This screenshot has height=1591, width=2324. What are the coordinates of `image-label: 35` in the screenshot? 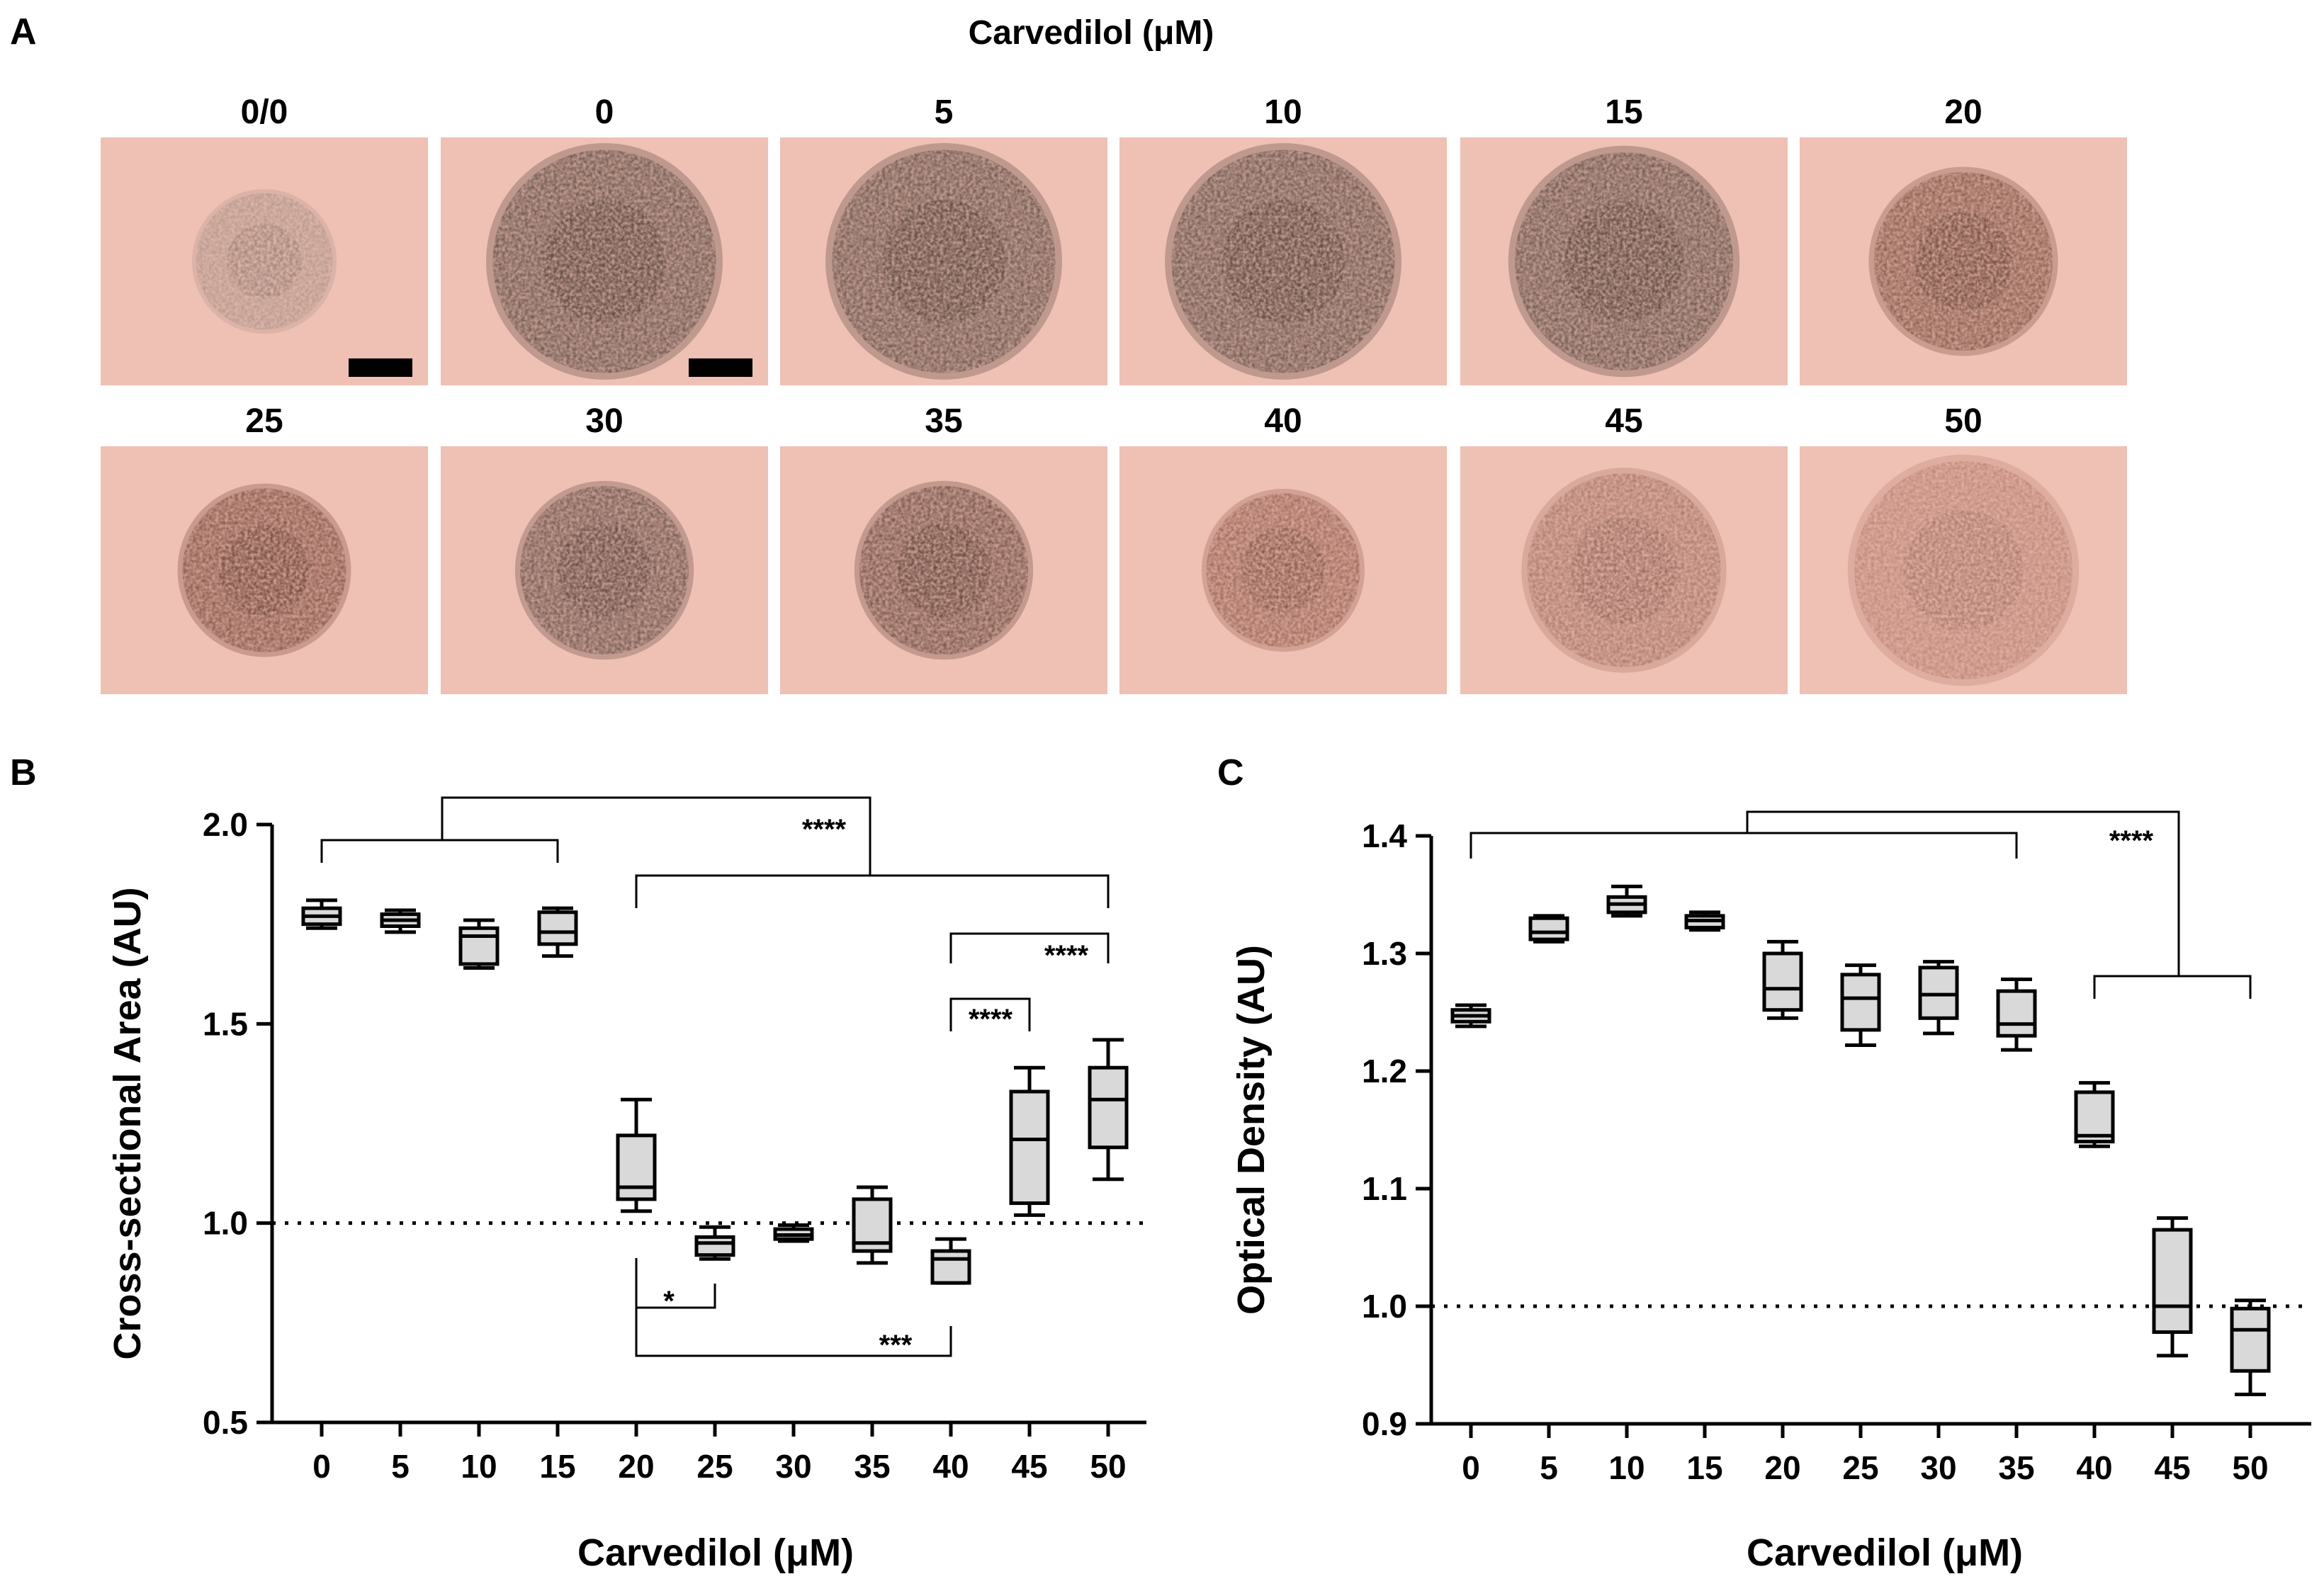 It's located at (943, 421).